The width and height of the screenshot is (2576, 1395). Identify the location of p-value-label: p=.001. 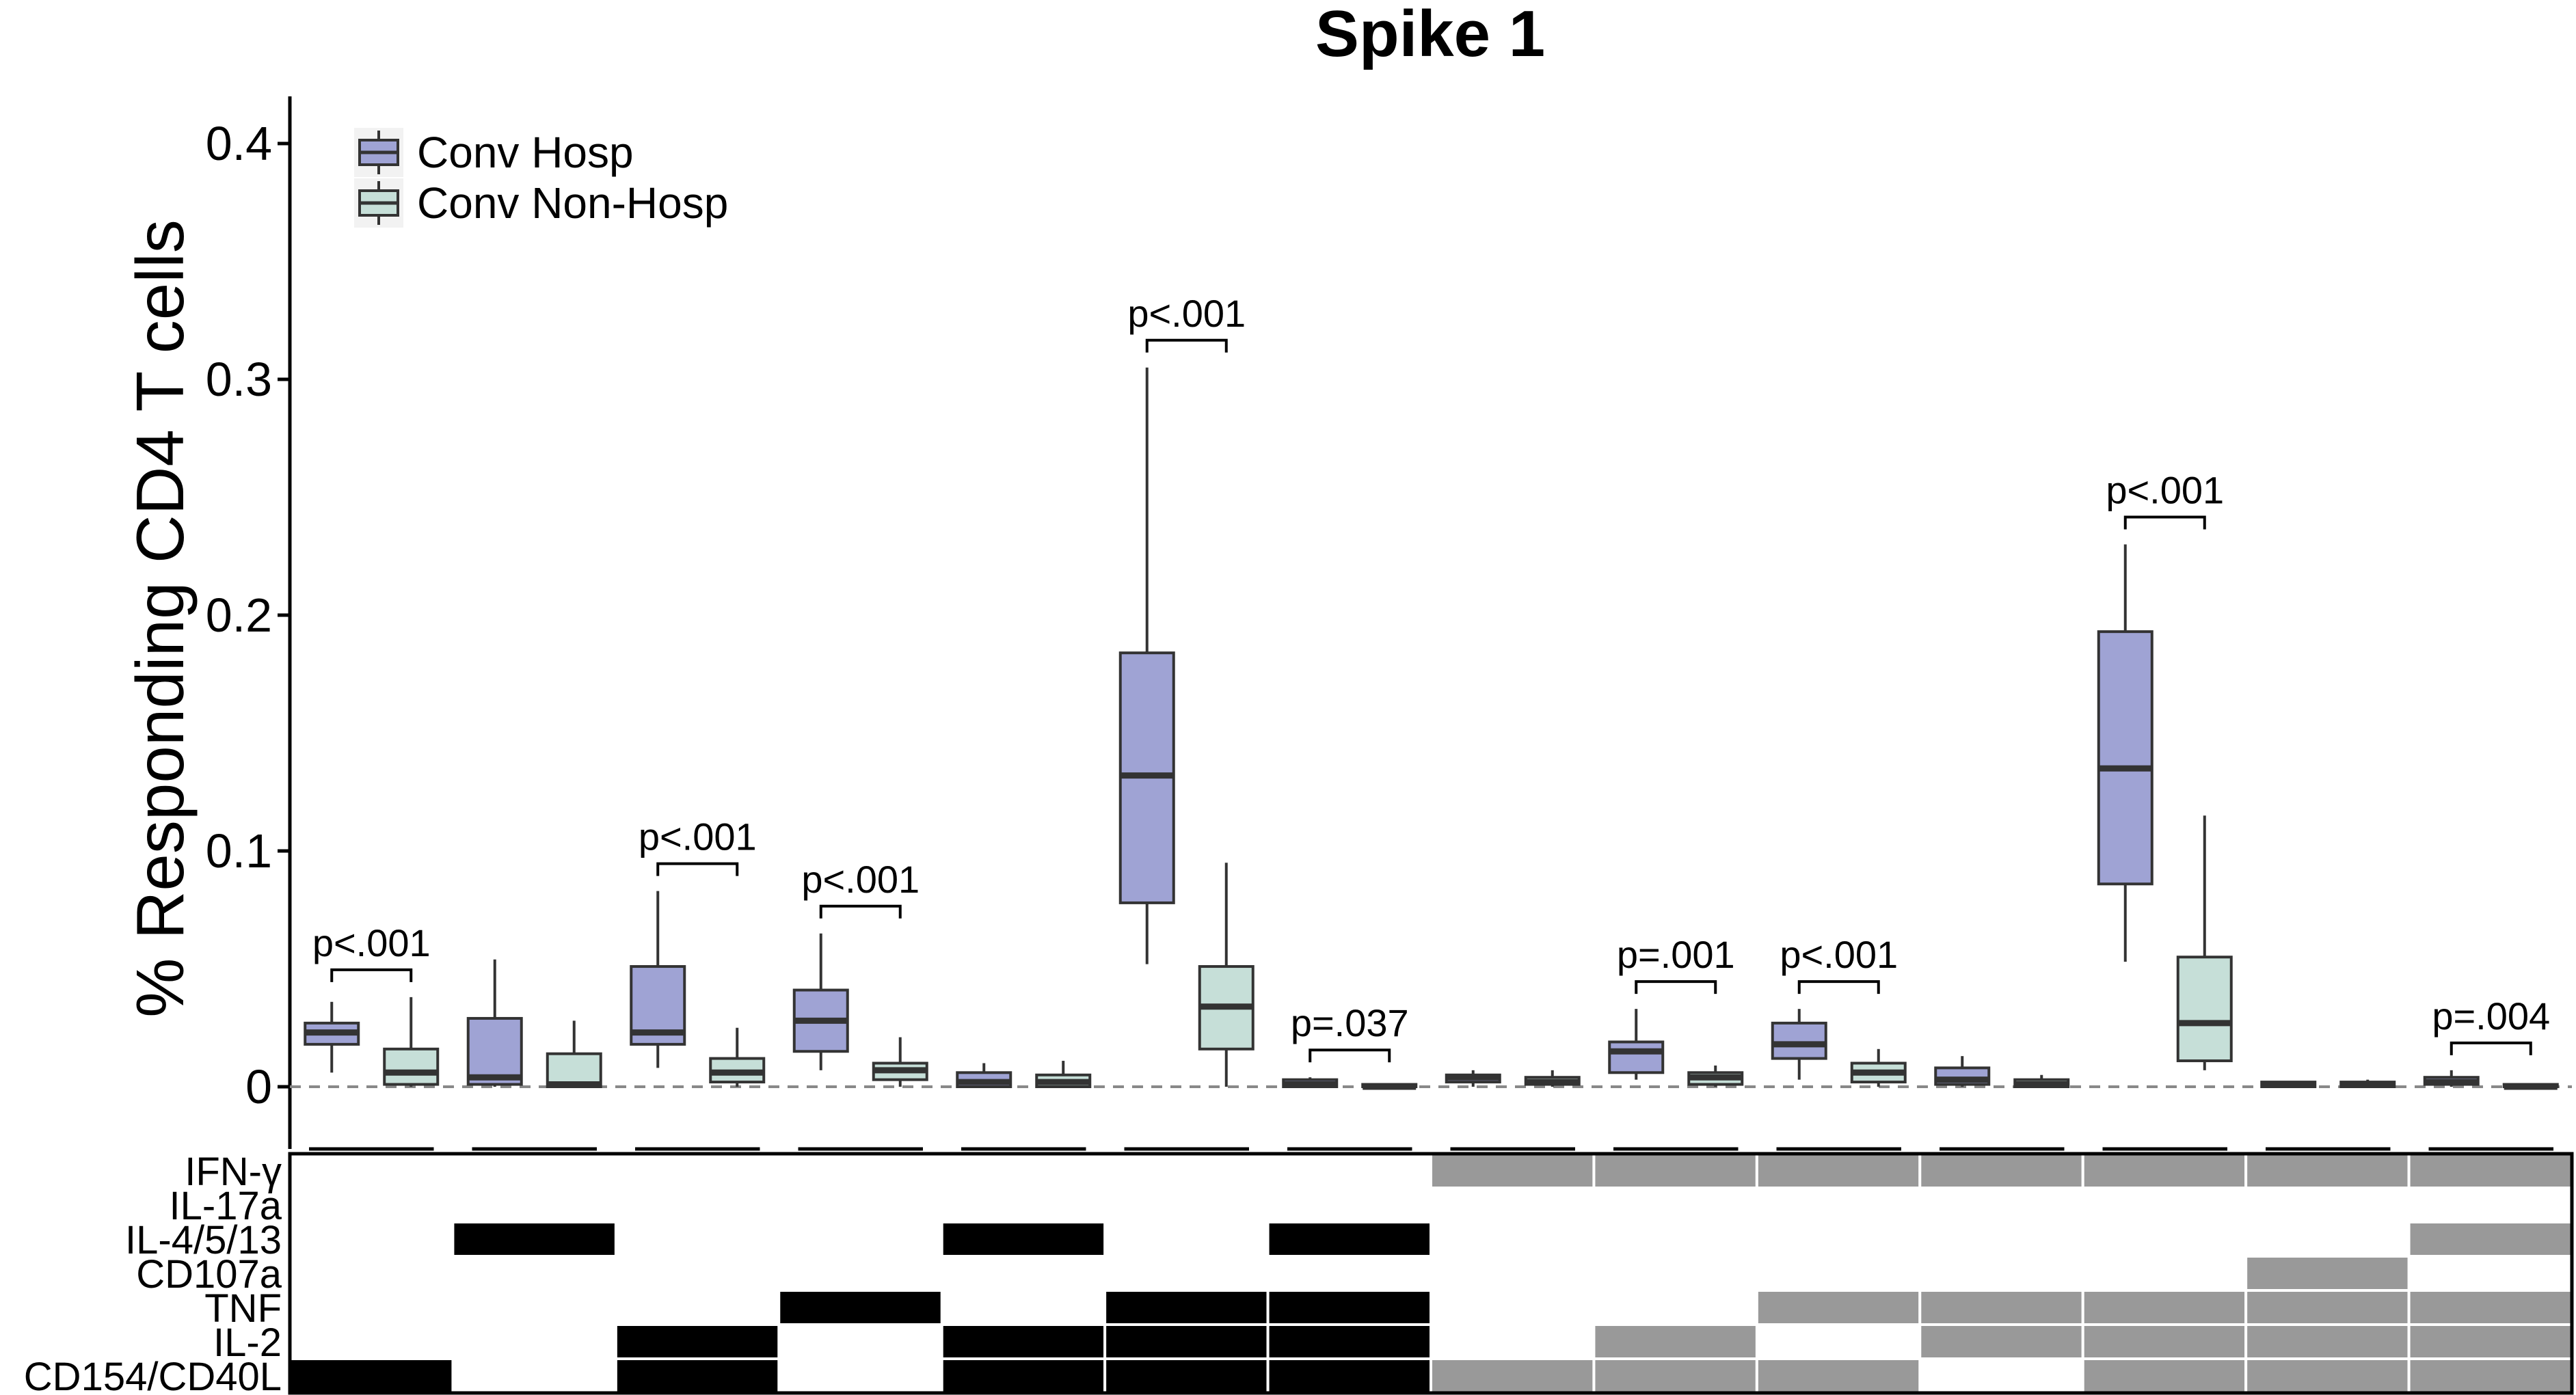
(1676, 955).